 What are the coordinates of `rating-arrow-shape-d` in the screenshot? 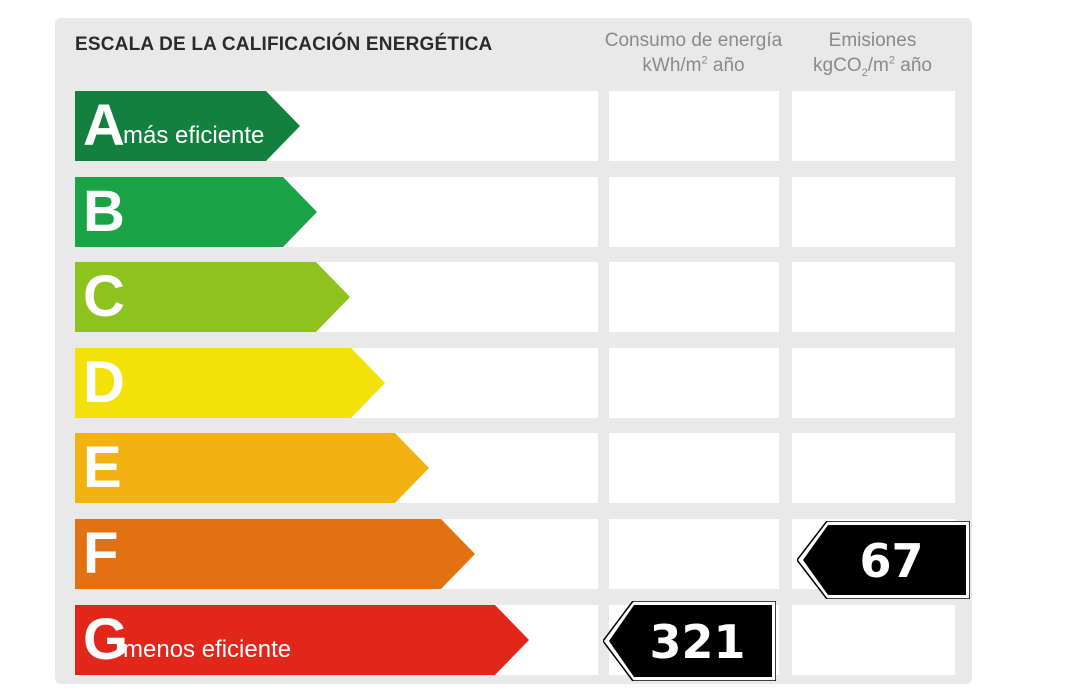 It's located at (230, 383).